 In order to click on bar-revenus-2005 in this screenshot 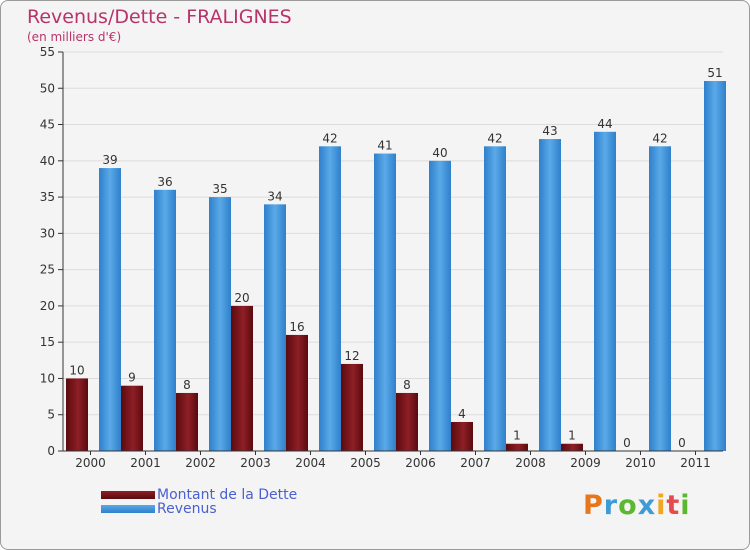, I will do `click(385, 302)`.